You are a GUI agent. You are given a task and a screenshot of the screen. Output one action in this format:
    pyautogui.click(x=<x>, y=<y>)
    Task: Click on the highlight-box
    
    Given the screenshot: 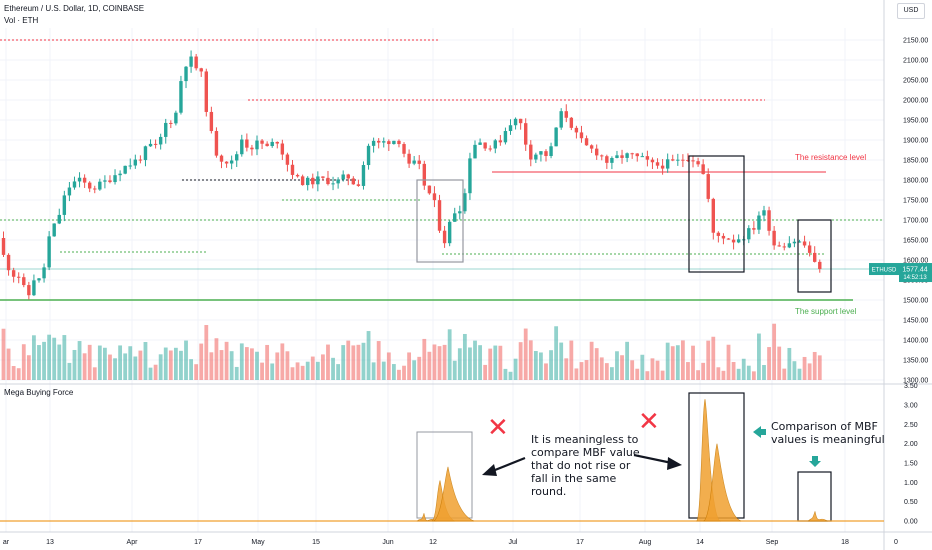 What is the action you would take?
    pyautogui.click(x=440, y=221)
    